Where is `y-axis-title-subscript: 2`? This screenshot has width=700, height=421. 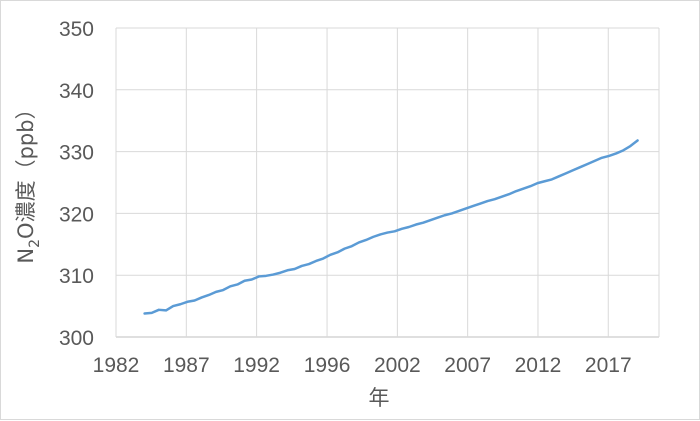
y-axis-title-subscript: 2 is located at coordinates (35, 243).